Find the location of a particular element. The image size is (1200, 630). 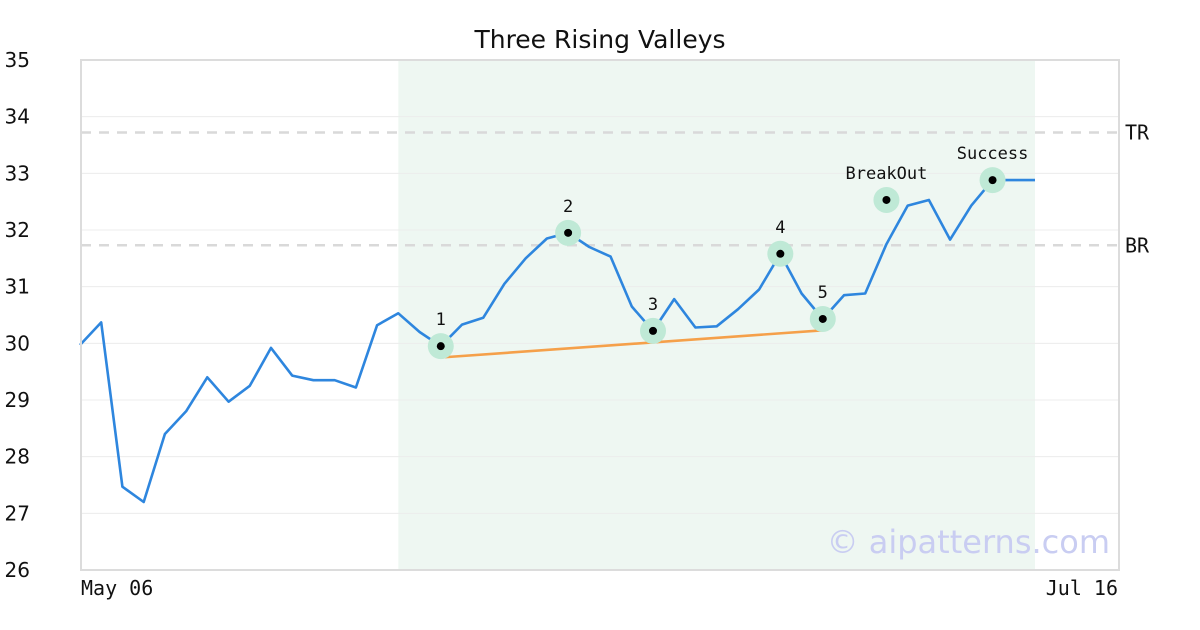

y-tick-label: 32 is located at coordinates (17, 230).